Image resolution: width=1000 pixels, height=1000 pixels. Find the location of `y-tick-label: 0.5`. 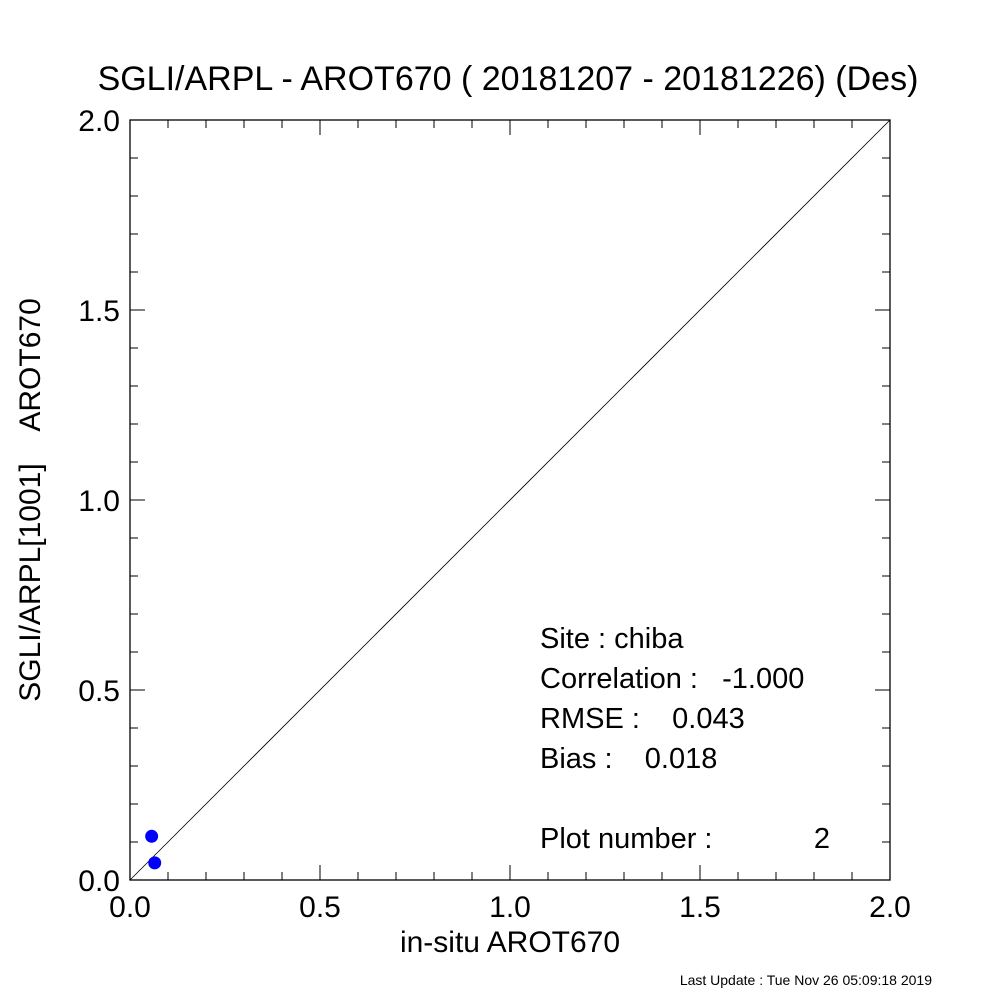

y-tick-label: 0.5 is located at coordinates (99, 691).